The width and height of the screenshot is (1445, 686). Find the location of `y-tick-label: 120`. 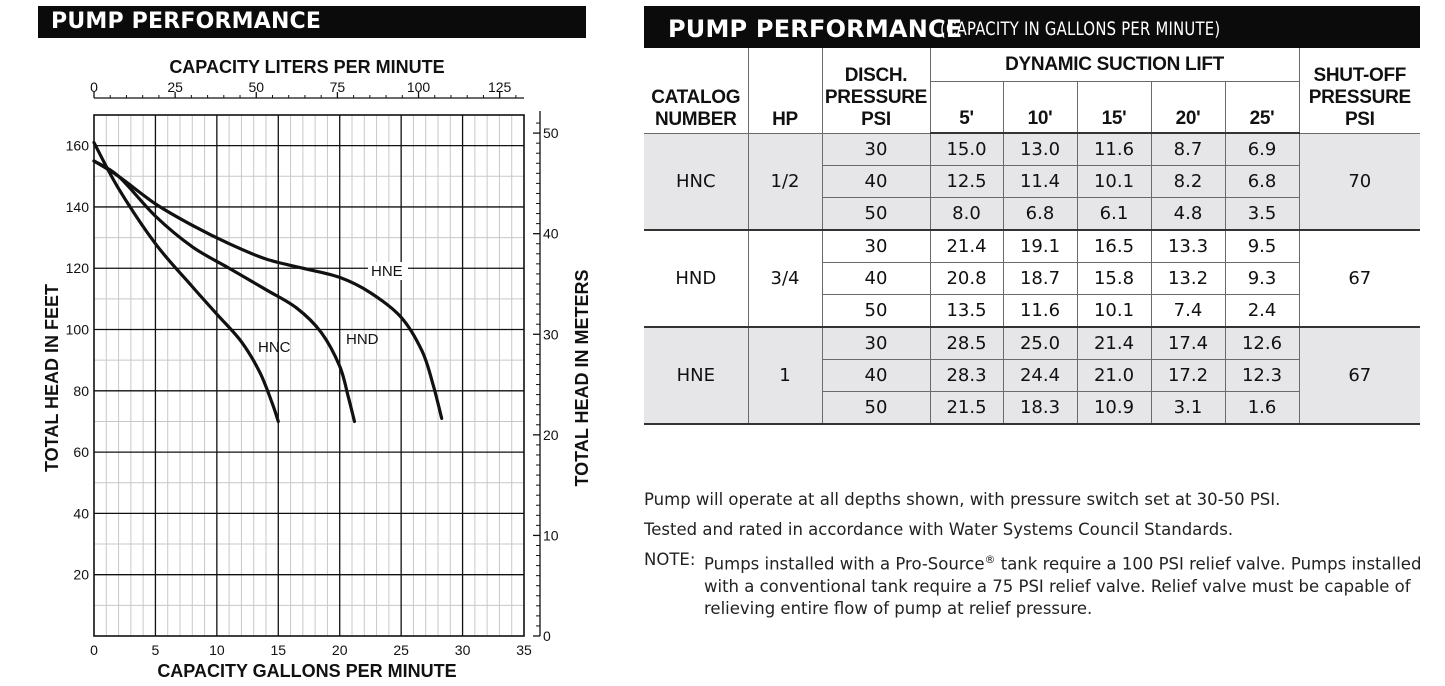

y-tick-label: 120 is located at coordinates (78, 268).